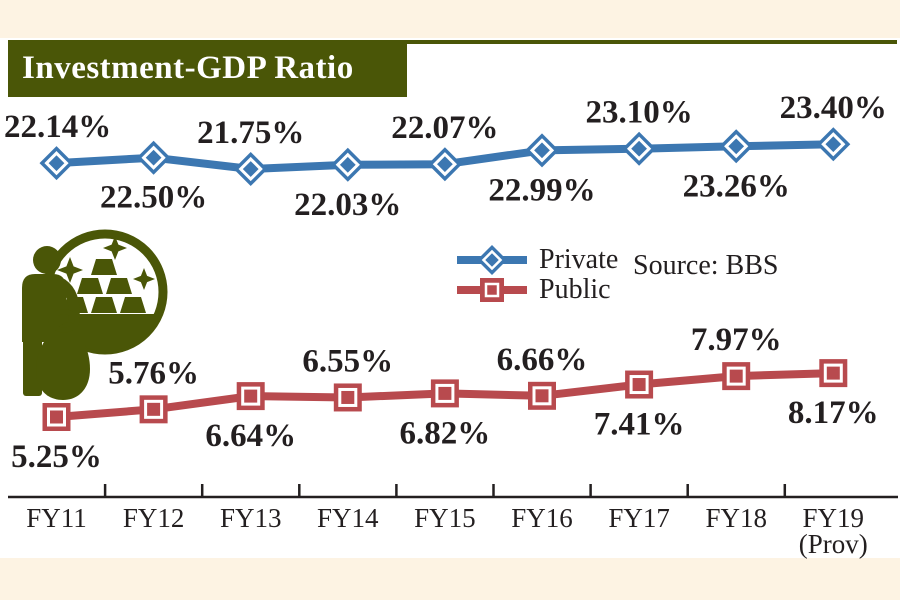 The height and width of the screenshot is (600, 900). I want to click on sparkle-icon, so click(106, 263).